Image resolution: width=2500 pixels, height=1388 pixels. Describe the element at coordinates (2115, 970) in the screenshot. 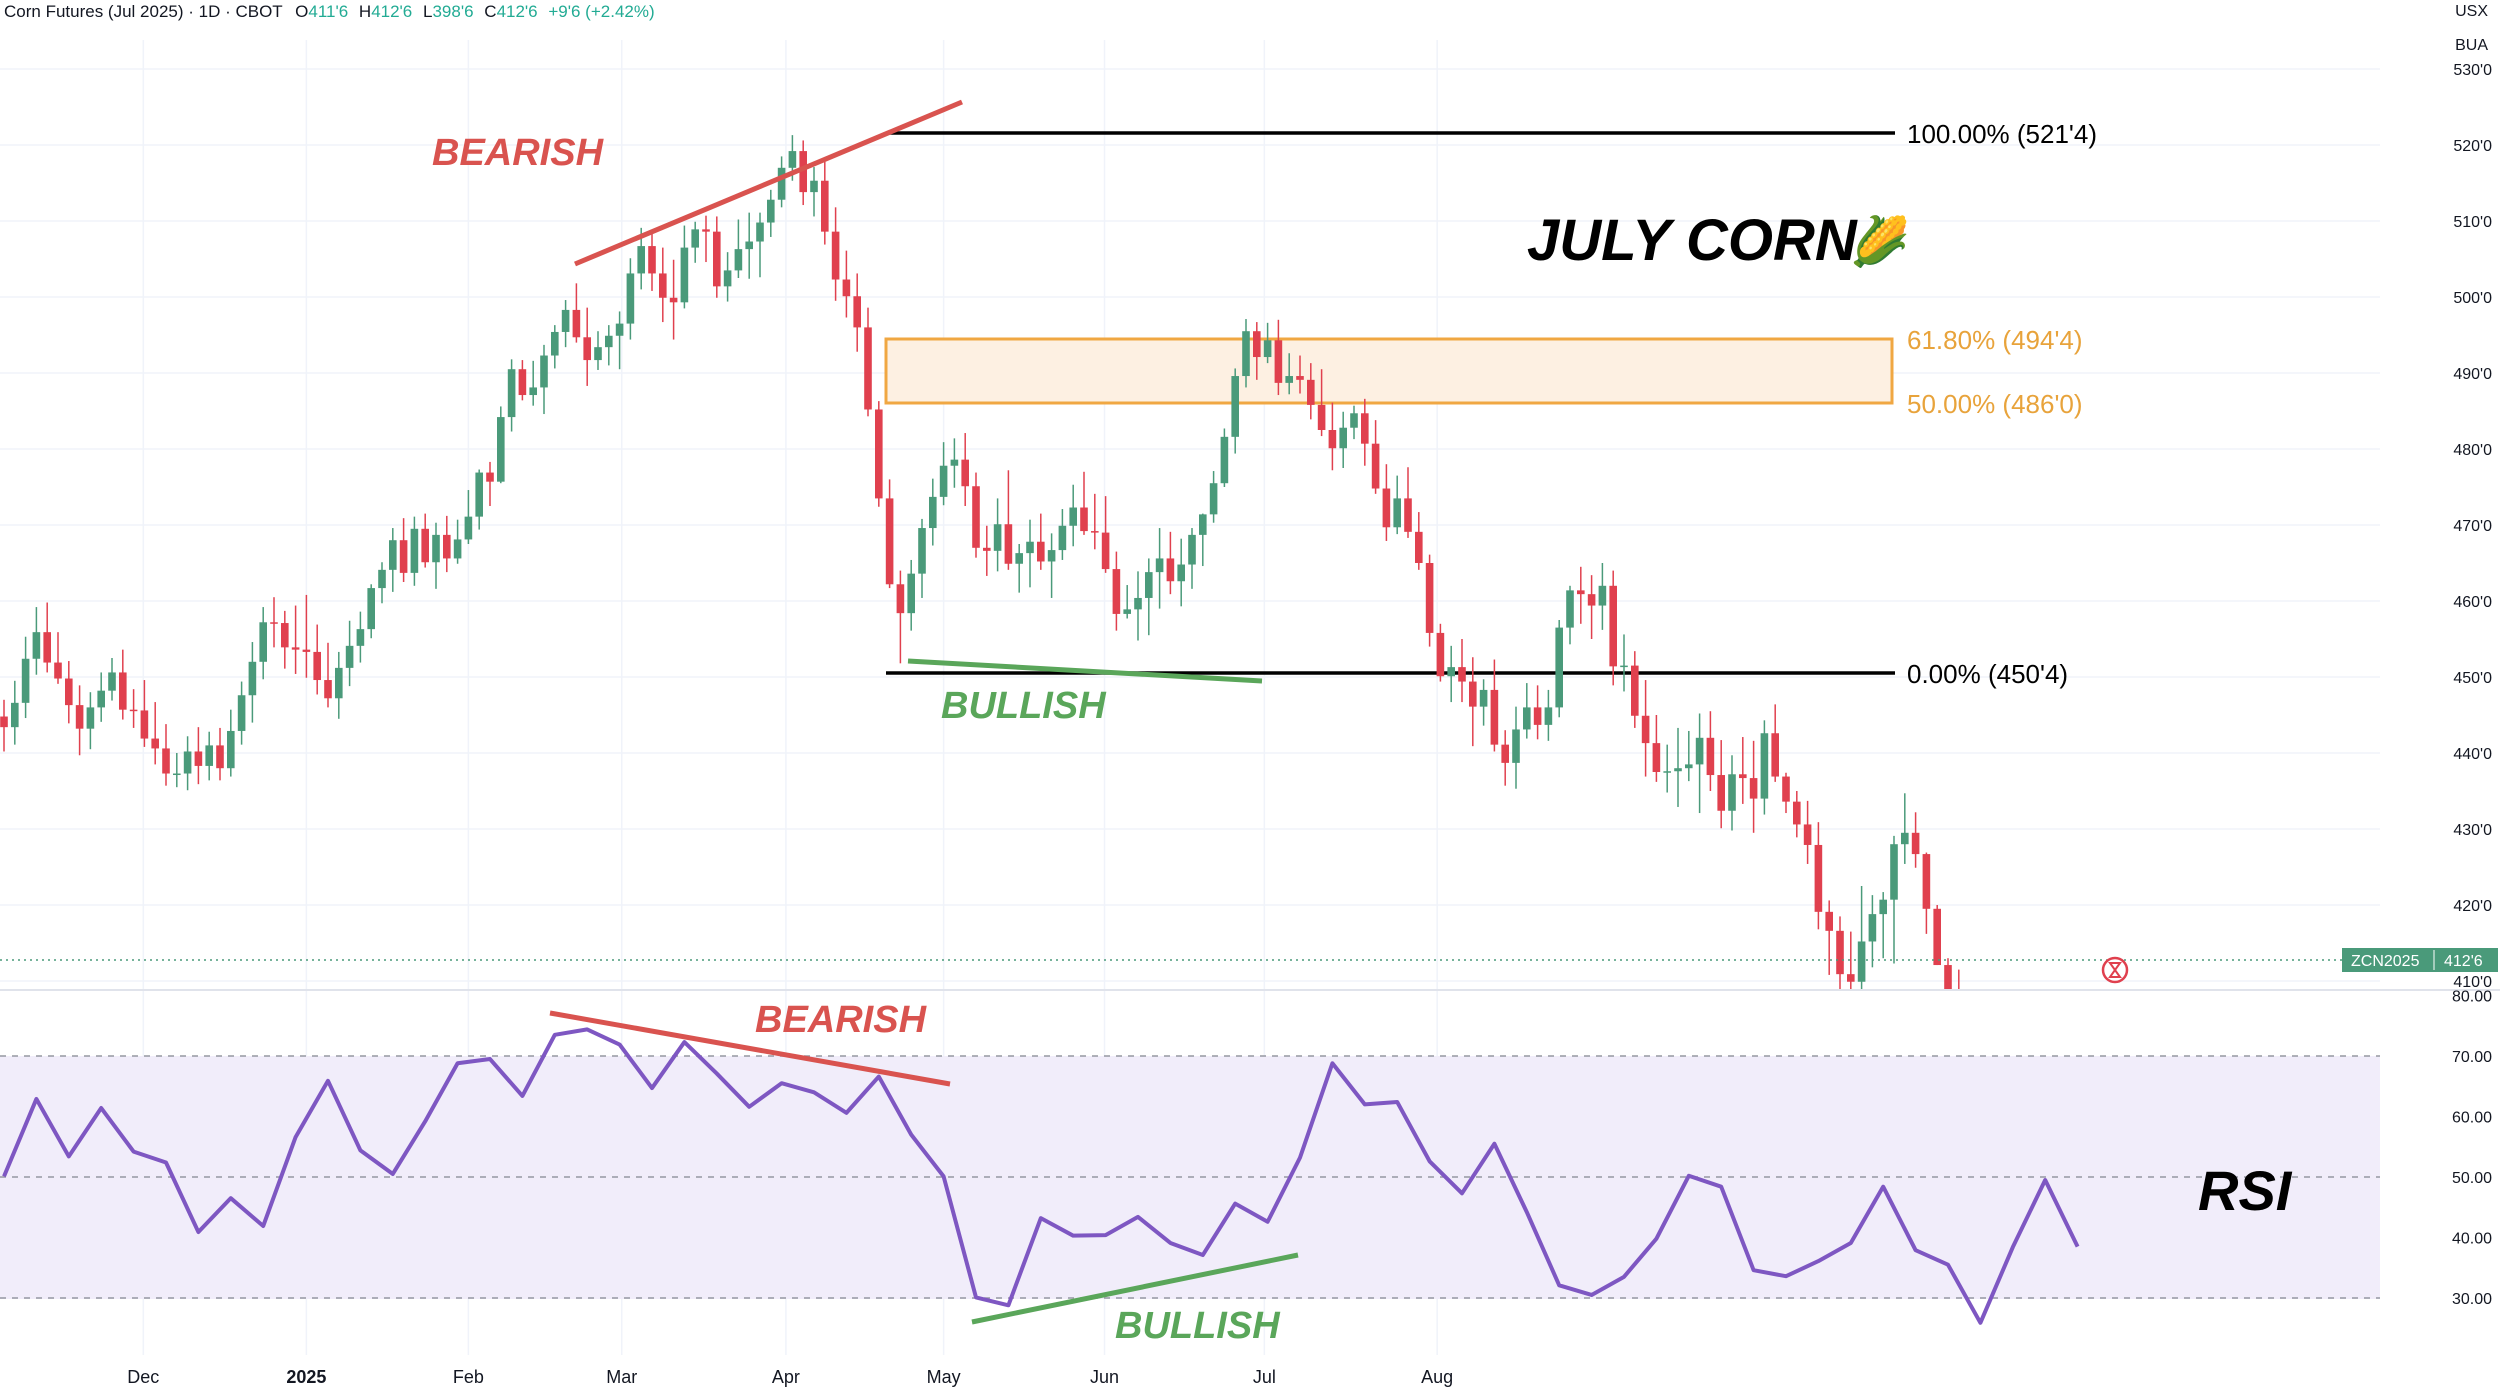

I see `hourglass-icon` at that location.